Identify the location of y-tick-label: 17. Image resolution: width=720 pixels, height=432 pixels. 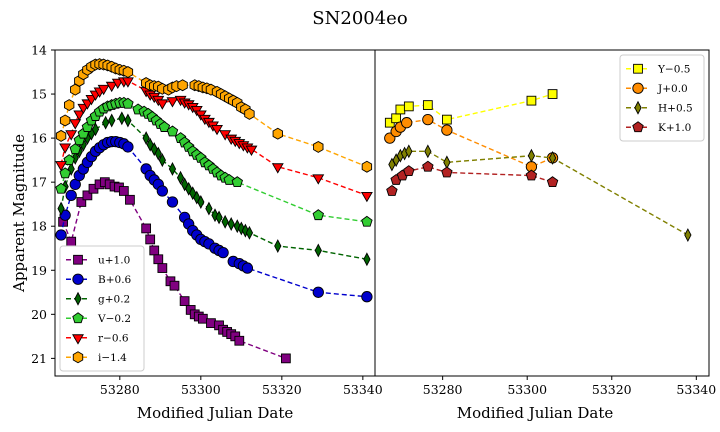
(39, 182).